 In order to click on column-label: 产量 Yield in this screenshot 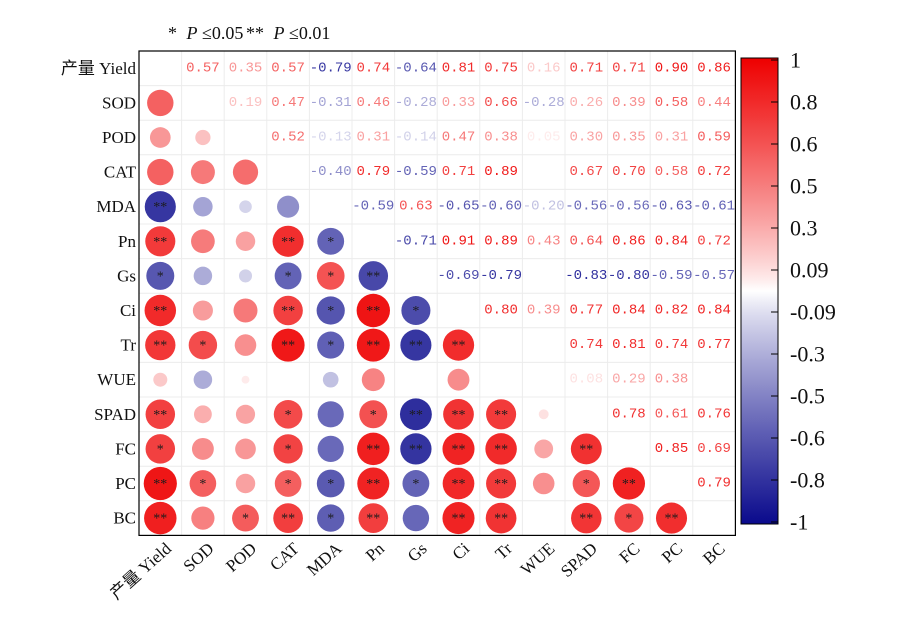, I will do `click(140, 571)`.